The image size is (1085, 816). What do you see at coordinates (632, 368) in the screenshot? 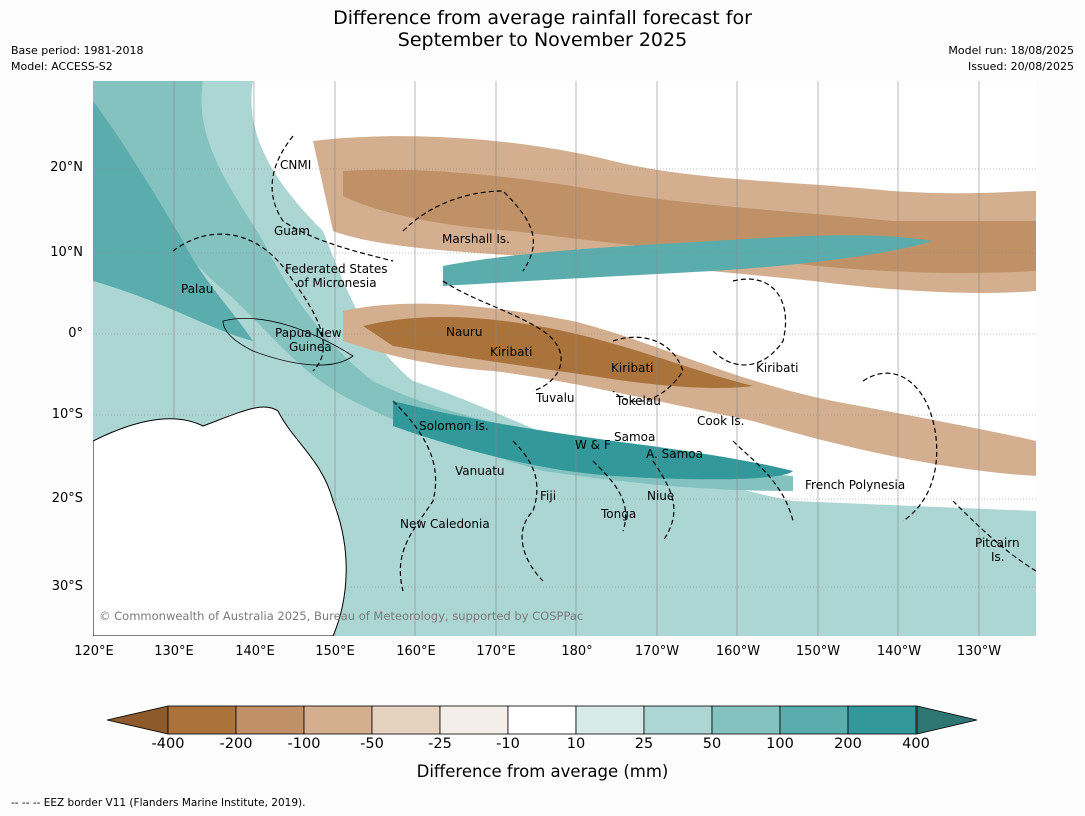
I see `place-kiribati-central: Kiribati` at bounding box center [632, 368].